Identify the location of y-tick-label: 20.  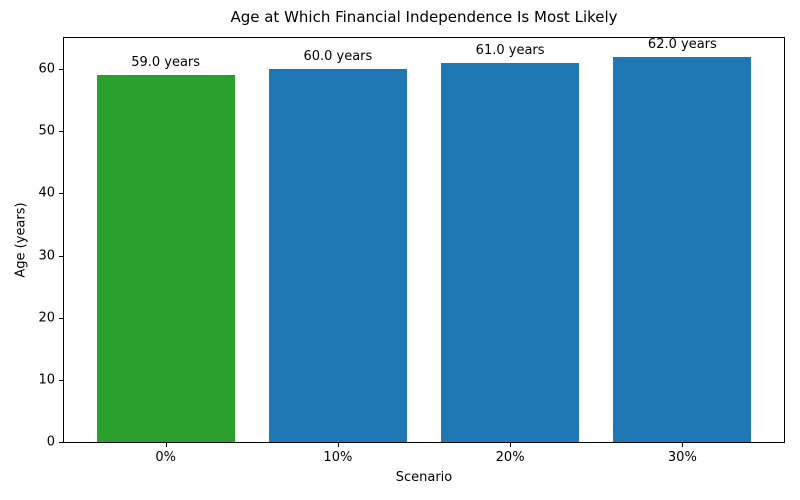
(46, 318).